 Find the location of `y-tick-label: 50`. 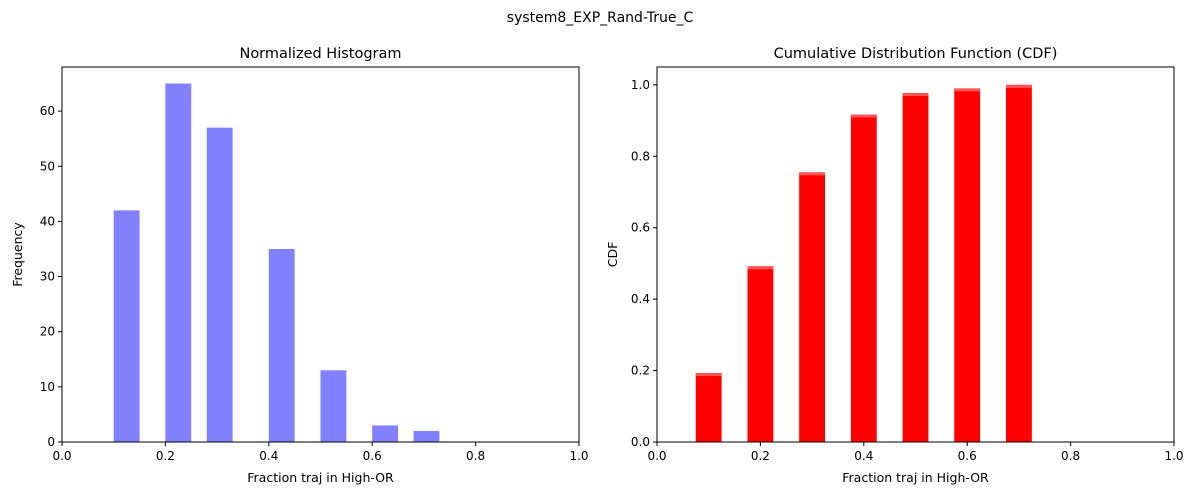

y-tick-label: 50 is located at coordinates (47, 166).